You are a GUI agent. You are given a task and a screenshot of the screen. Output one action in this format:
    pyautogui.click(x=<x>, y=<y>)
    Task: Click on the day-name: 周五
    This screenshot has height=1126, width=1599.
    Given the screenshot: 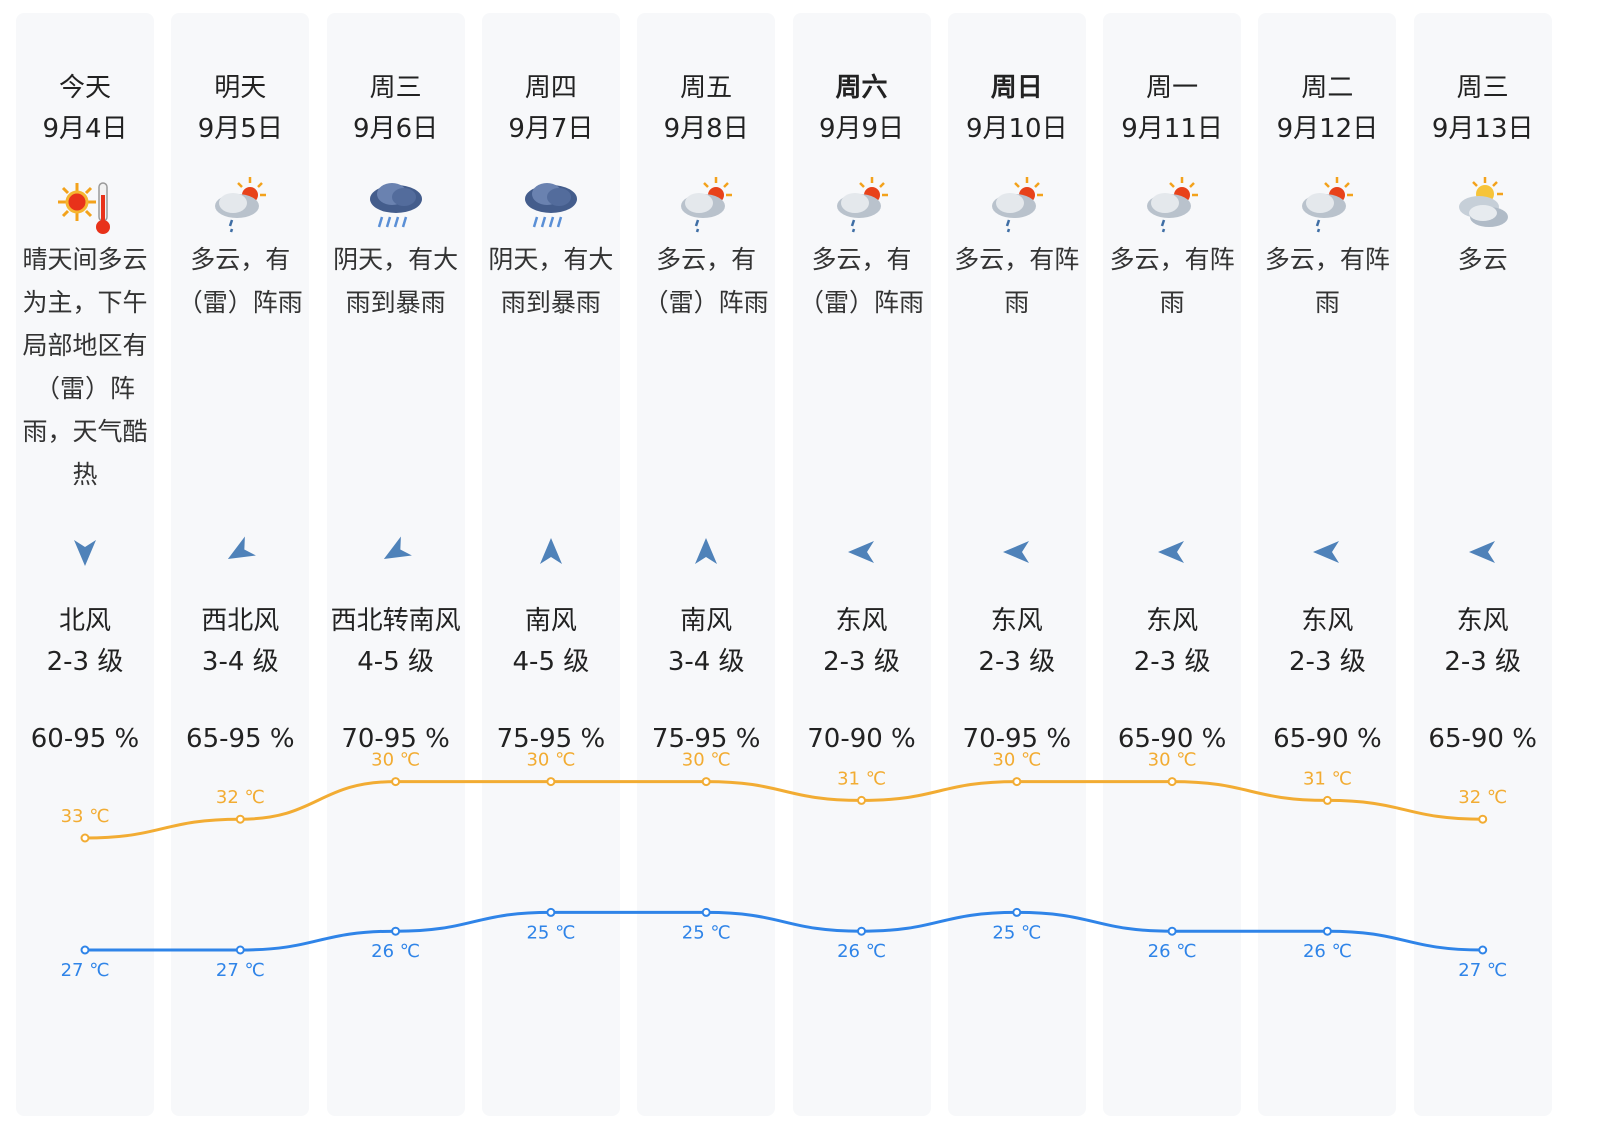 What is the action you would take?
    pyautogui.click(x=706, y=88)
    